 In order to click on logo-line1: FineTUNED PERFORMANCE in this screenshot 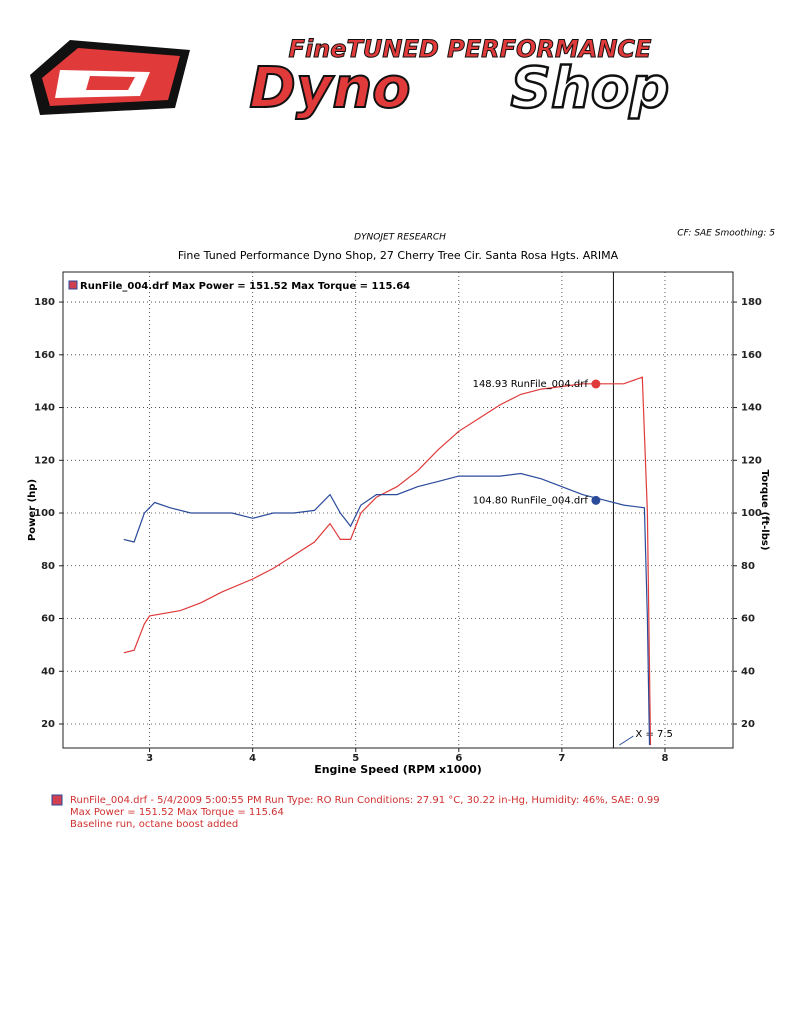, I will do `click(471, 49)`.